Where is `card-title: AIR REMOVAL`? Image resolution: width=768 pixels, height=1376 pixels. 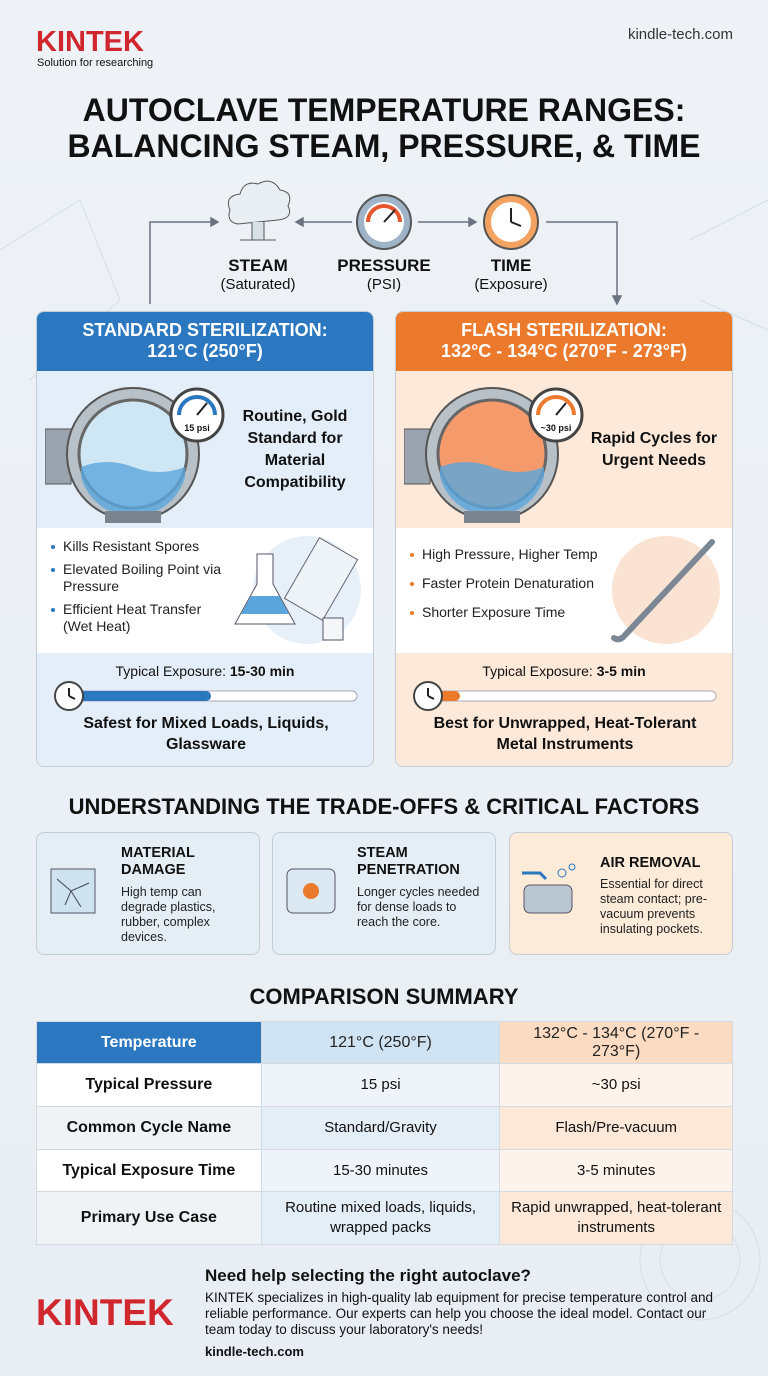 card-title: AIR REMOVAL is located at coordinates (650, 863).